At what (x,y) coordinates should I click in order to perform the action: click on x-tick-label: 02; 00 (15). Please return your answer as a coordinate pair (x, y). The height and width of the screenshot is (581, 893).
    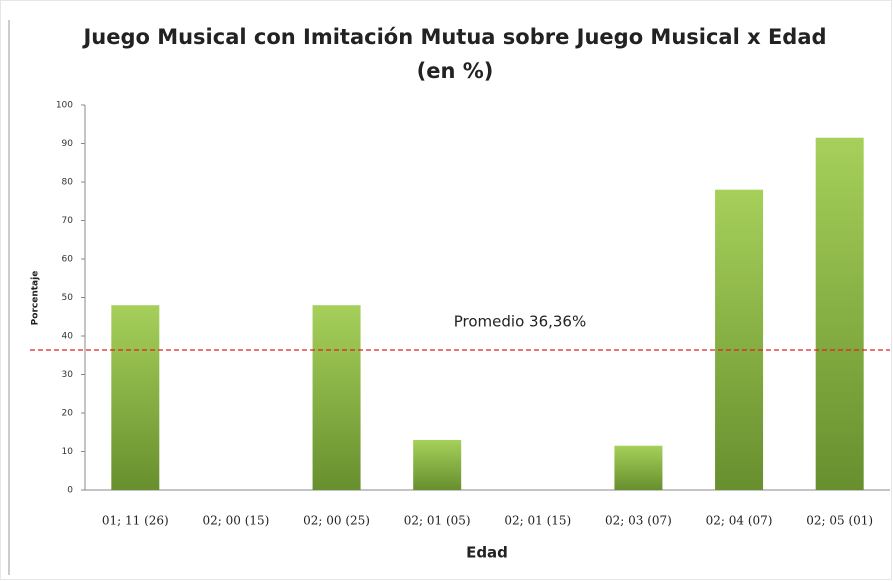
    Looking at the image, I should click on (236, 521).